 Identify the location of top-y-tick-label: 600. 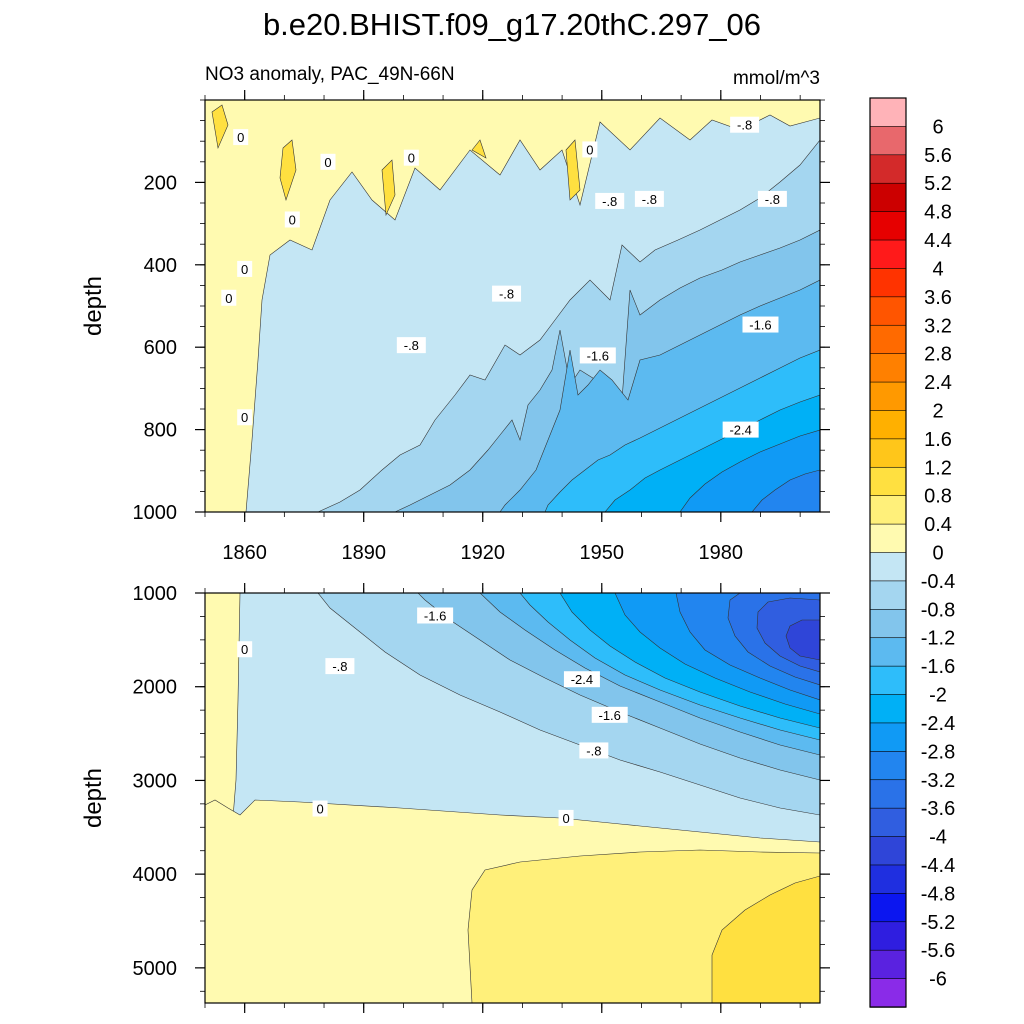
(160, 348).